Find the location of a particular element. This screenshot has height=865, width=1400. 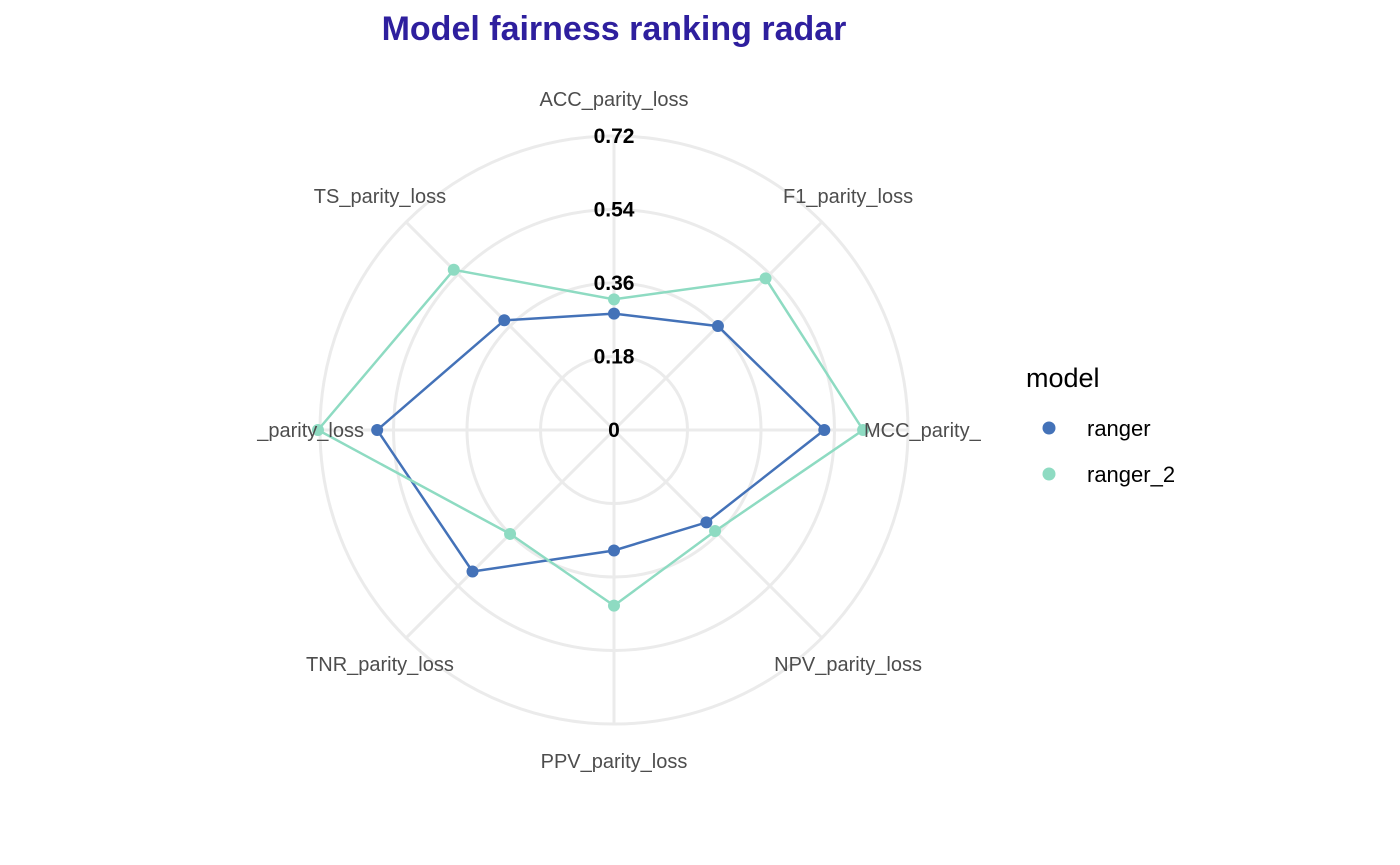

axis-label: PPV_parity_loss is located at coordinates (614, 762).